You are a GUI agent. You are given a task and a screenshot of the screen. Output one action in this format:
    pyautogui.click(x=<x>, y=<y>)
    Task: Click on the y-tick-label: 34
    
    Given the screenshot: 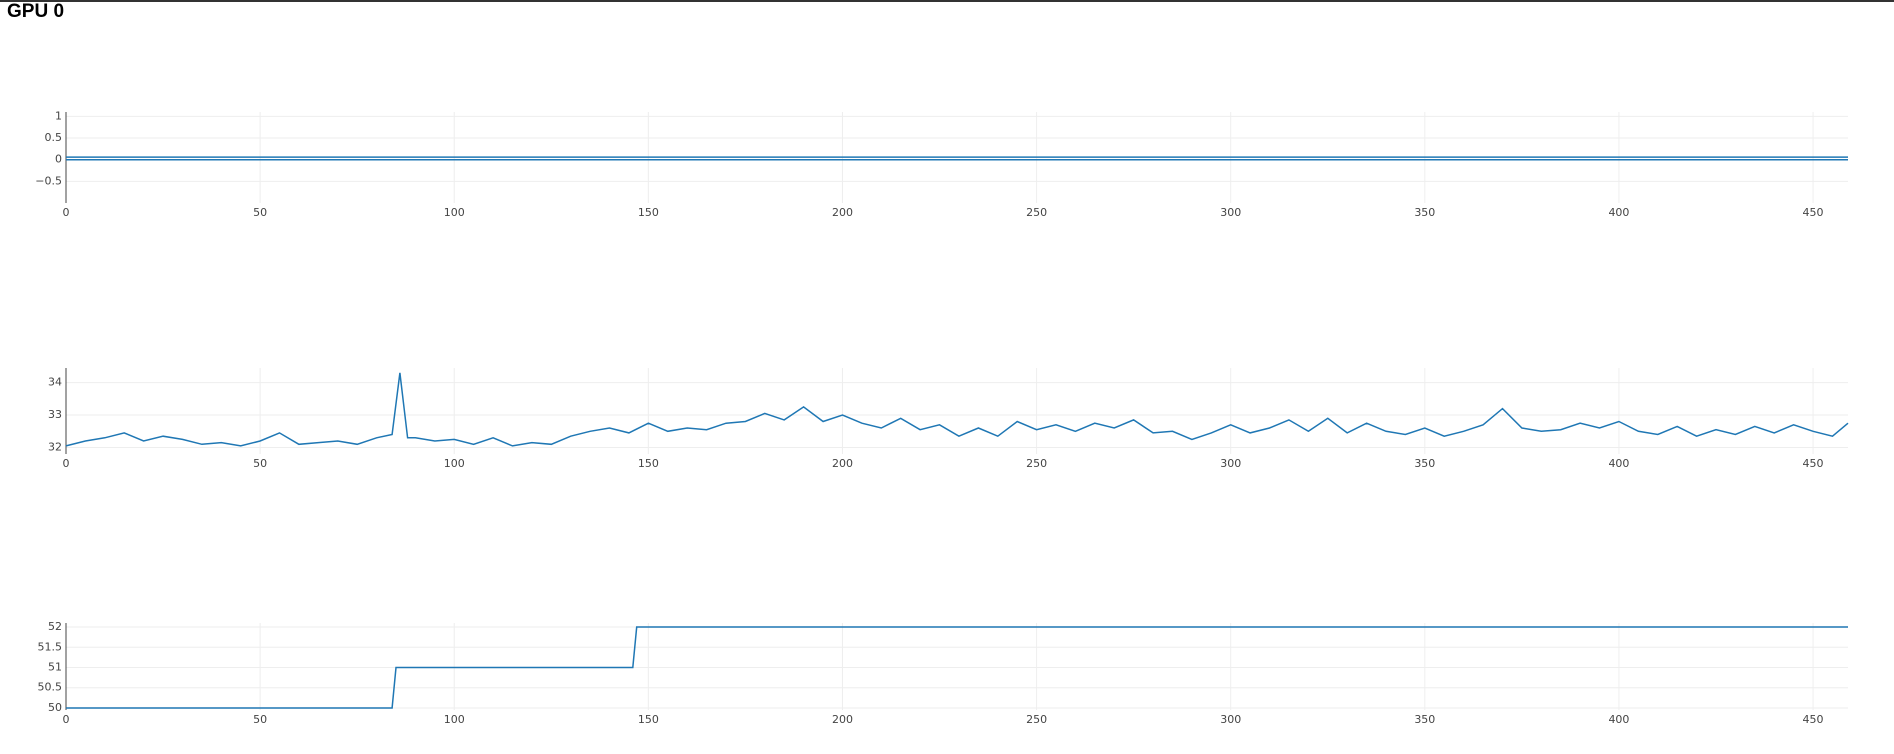 What is the action you would take?
    pyautogui.click(x=55, y=382)
    